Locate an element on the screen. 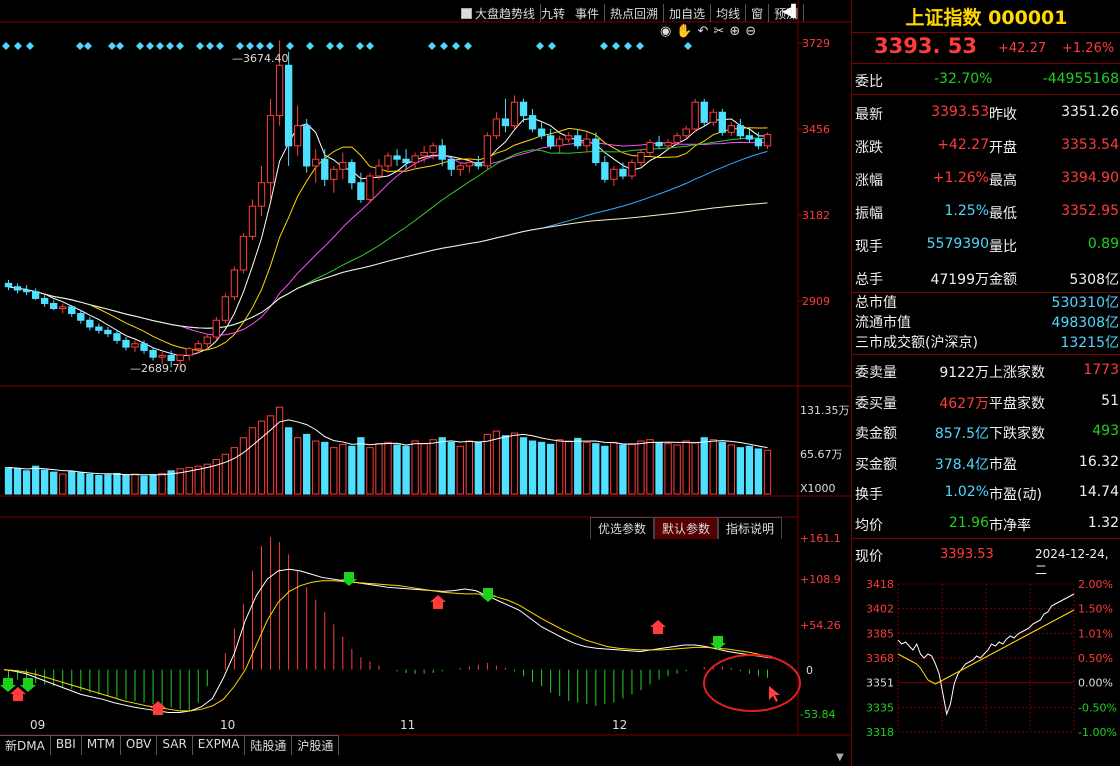 This screenshot has height=766, width=1120. intraday-average-line is located at coordinates (986, 647).